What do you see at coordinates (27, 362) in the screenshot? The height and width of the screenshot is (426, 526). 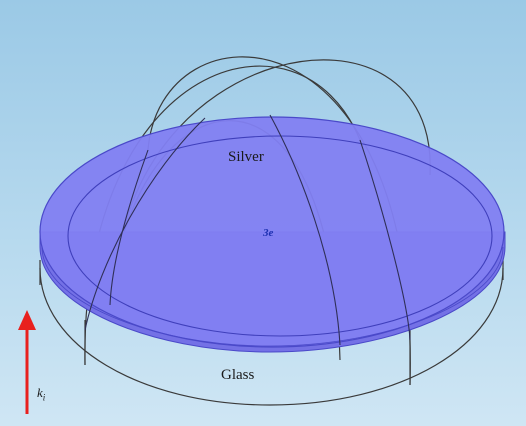 I see `up-arrow-icon` at bounding box center [27, 362].